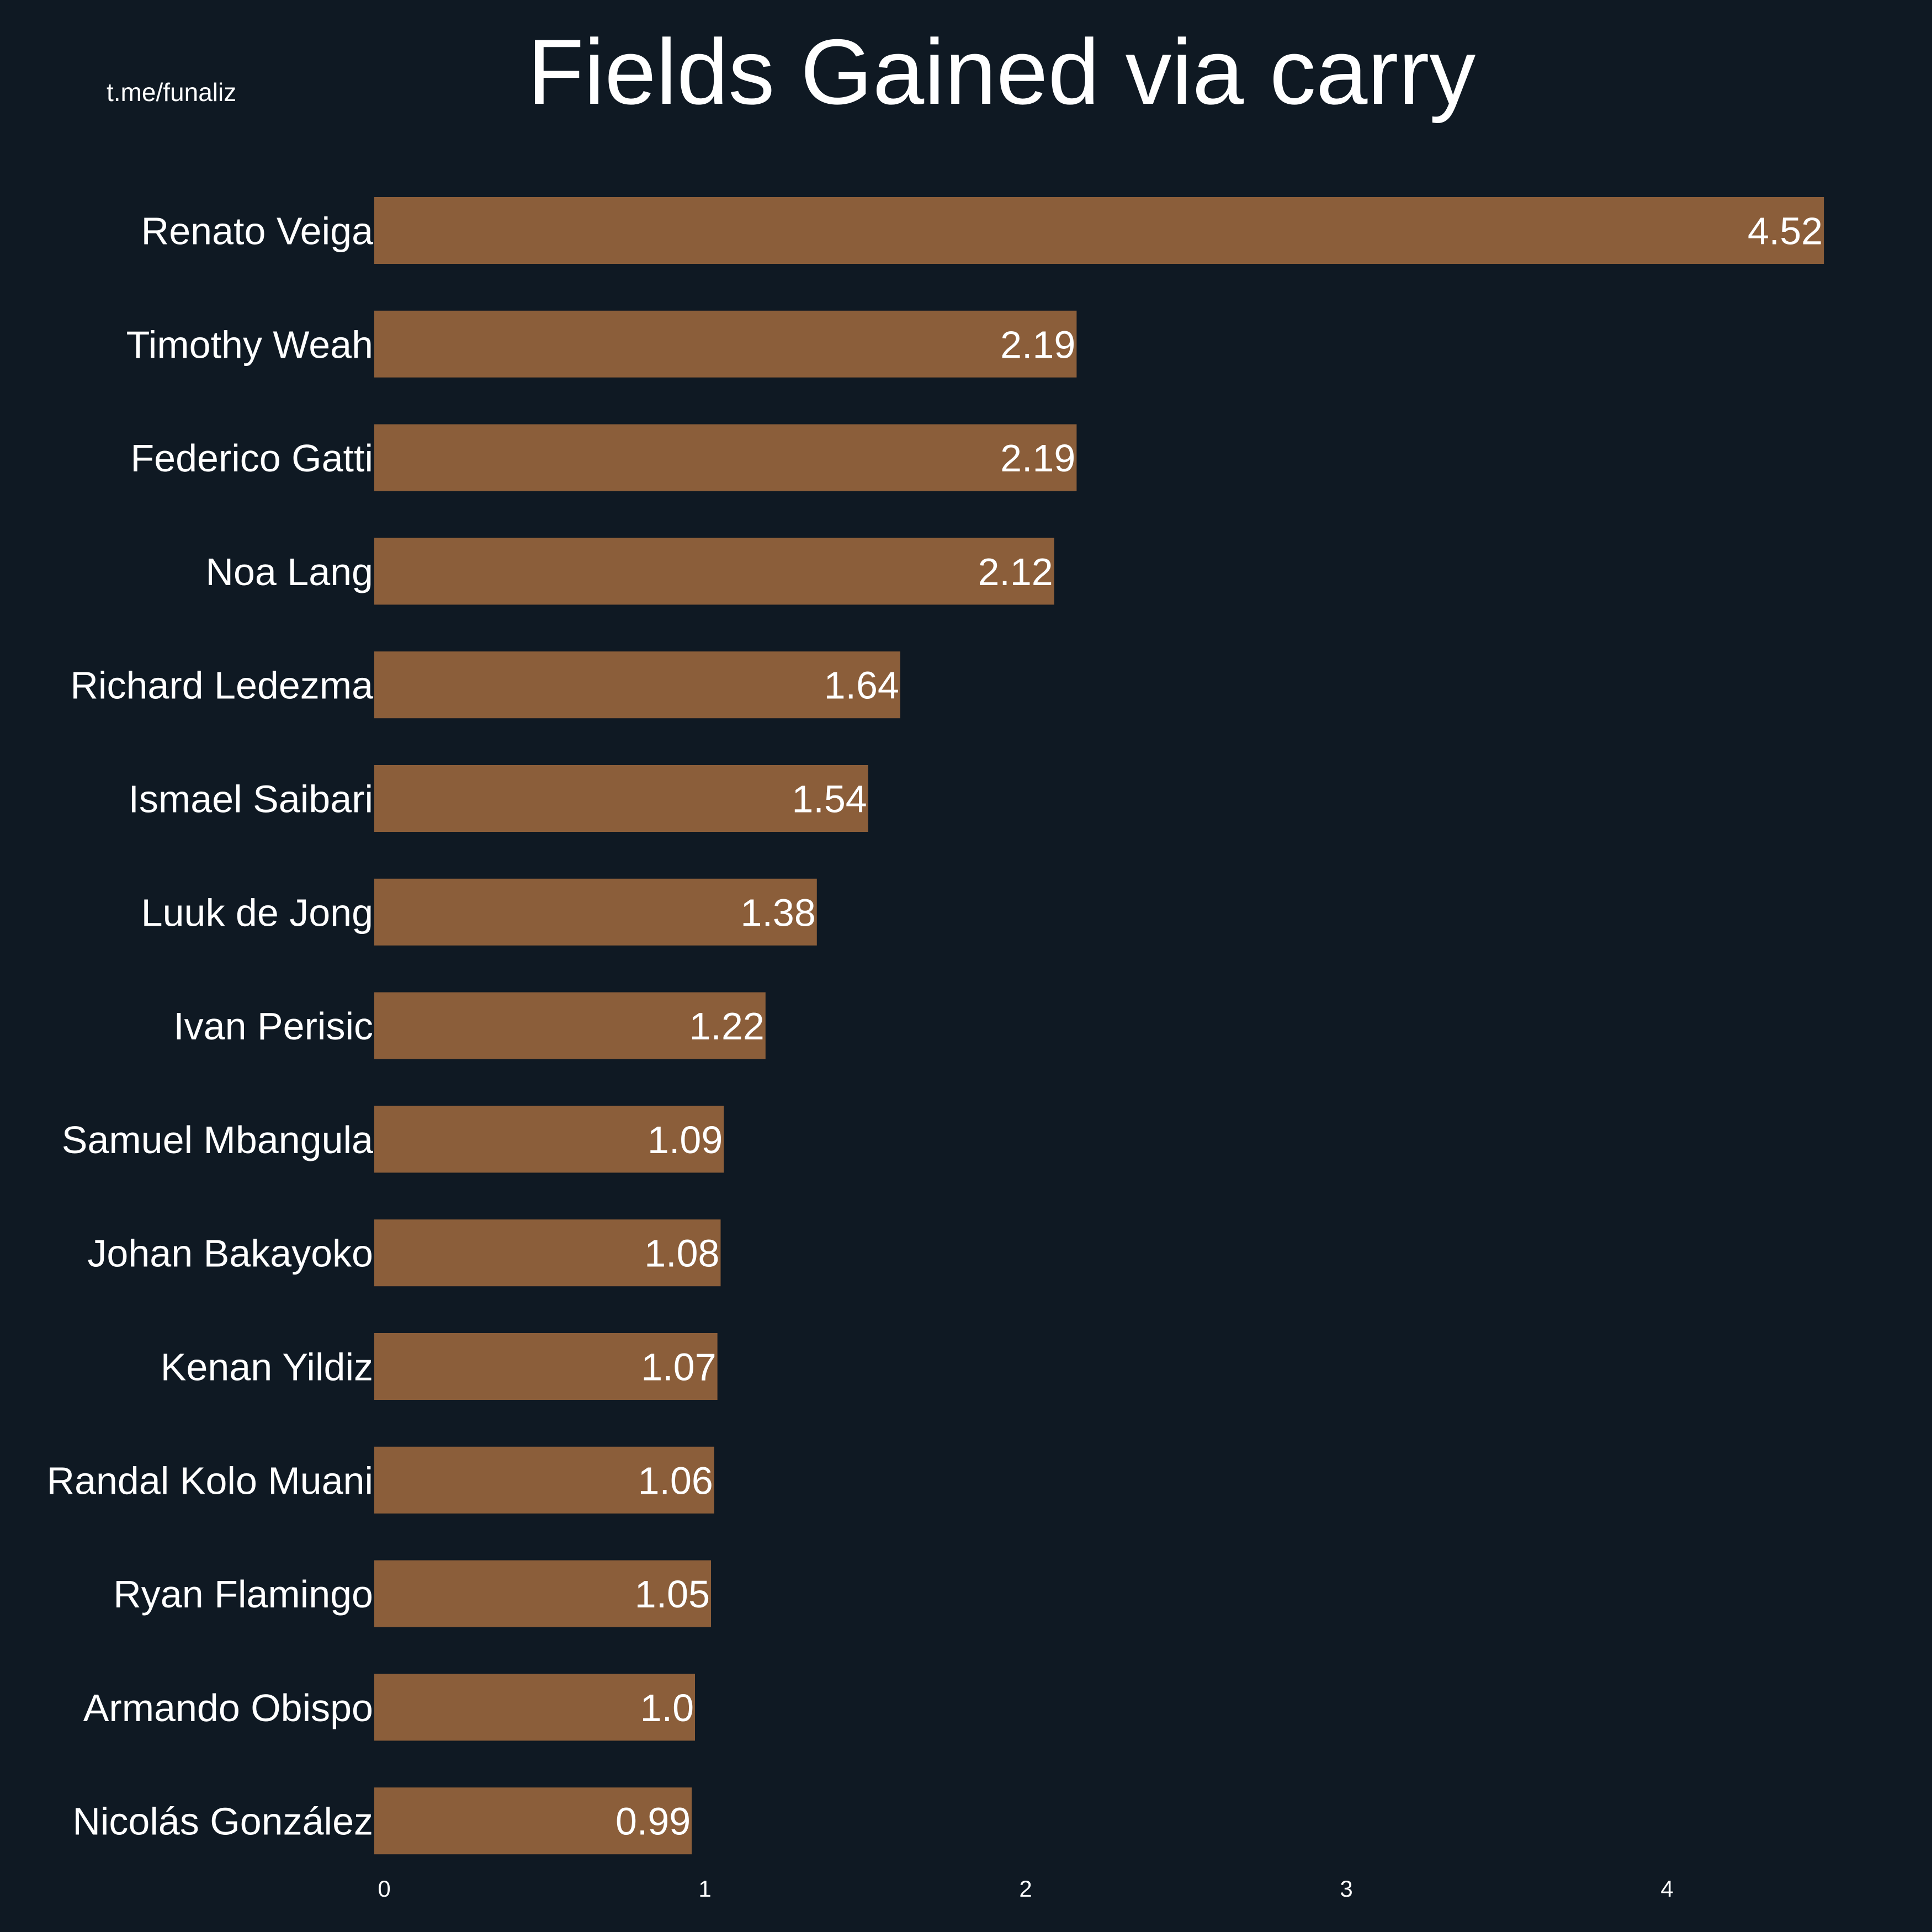 This screenshot has height=1932, width=1932. I want to click on value-label: 4.52, so click(1786, 232).